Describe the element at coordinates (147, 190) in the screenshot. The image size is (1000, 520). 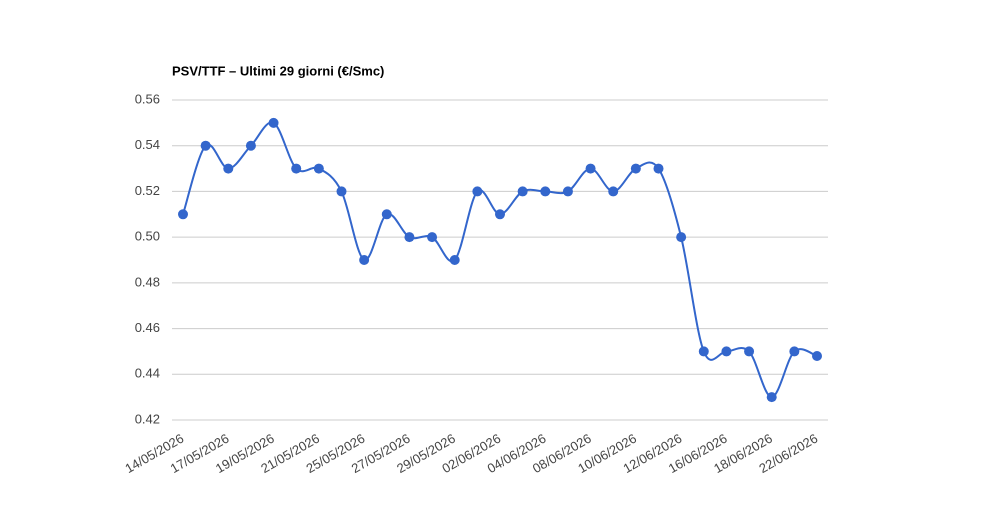
I see `y-tick-label: 0.52` at that location.